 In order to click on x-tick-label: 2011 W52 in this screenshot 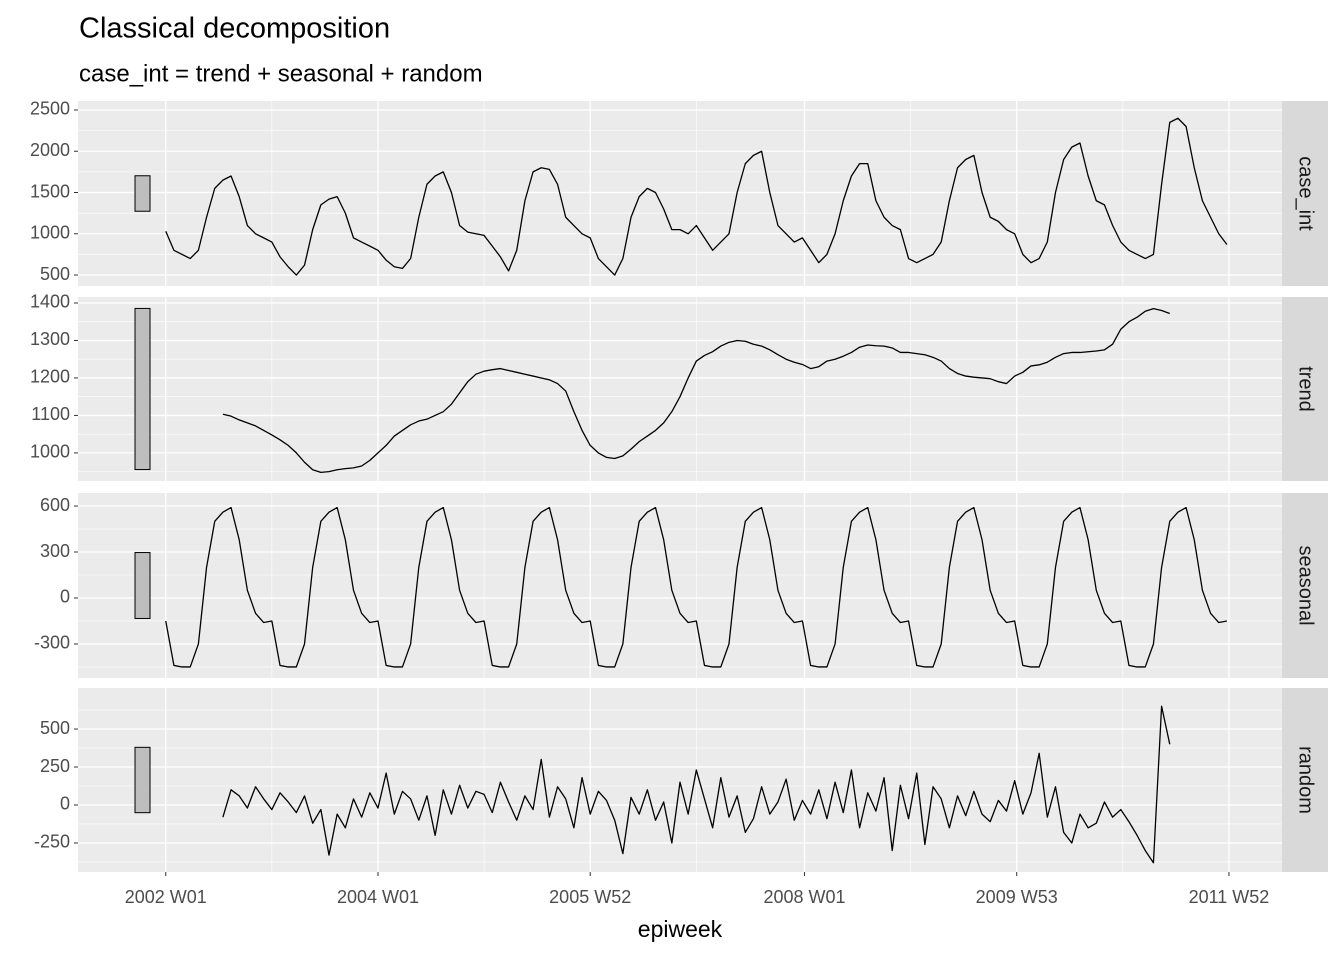, I will do `click(1229, 897)`.